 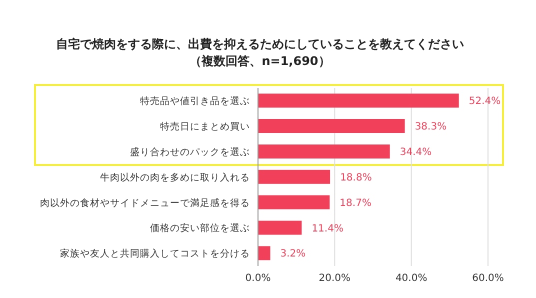 What do you see at coordinates (155, 254) in the screenshot?
I see `y-tick-label: 家族や友人と共同購入してコストを分ける` at bounding box center [155, 254].